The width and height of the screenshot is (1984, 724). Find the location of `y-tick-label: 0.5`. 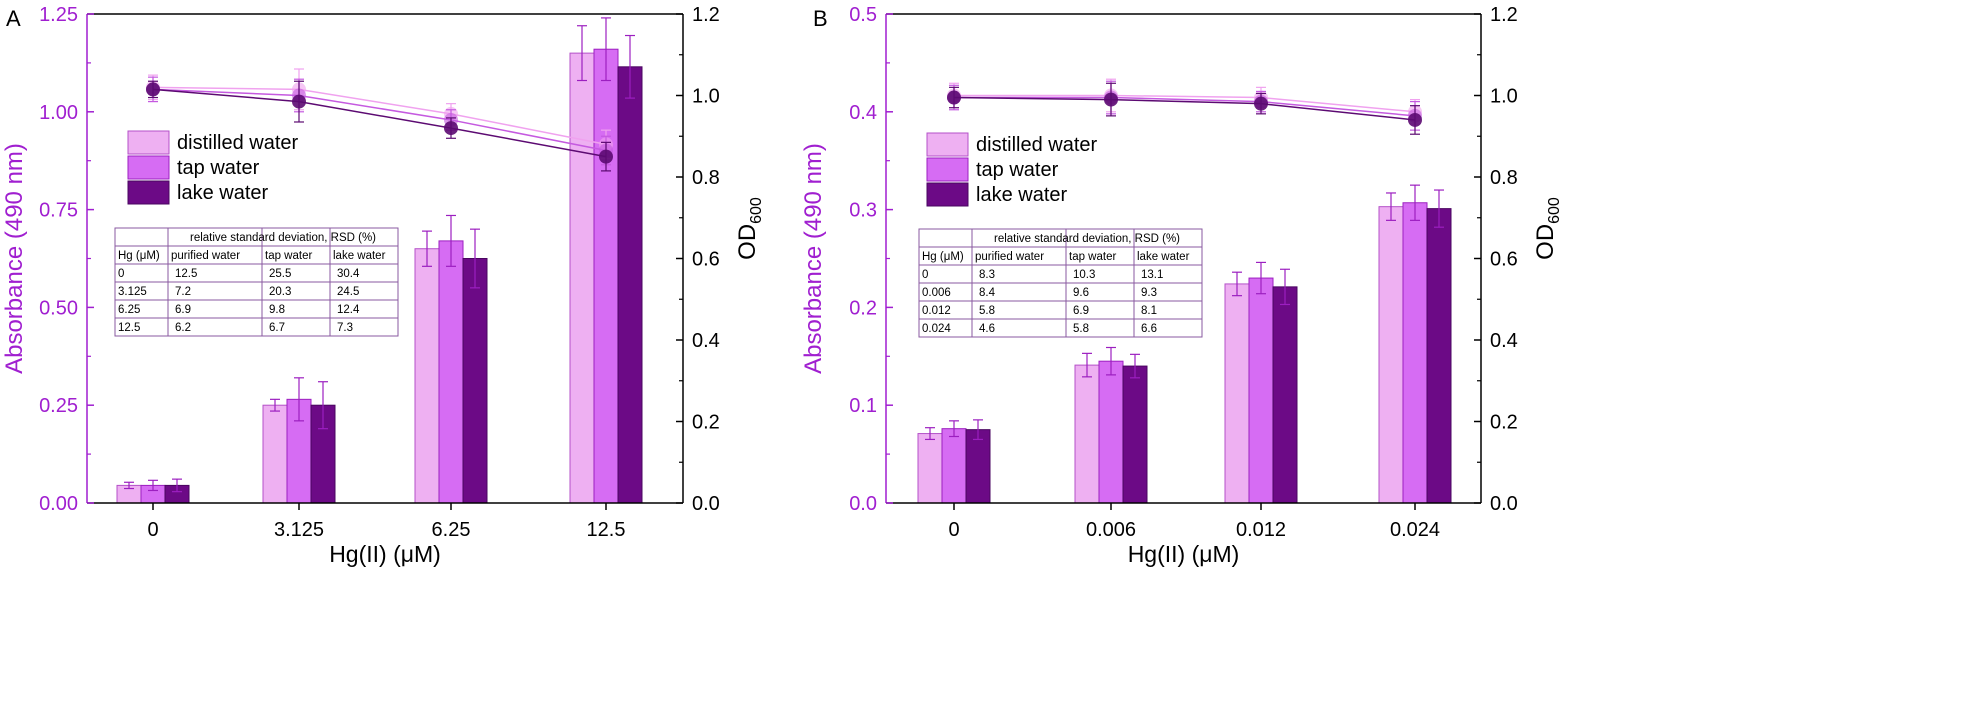

y-tick-label: 0.5 is located at coordinates (863, 15).